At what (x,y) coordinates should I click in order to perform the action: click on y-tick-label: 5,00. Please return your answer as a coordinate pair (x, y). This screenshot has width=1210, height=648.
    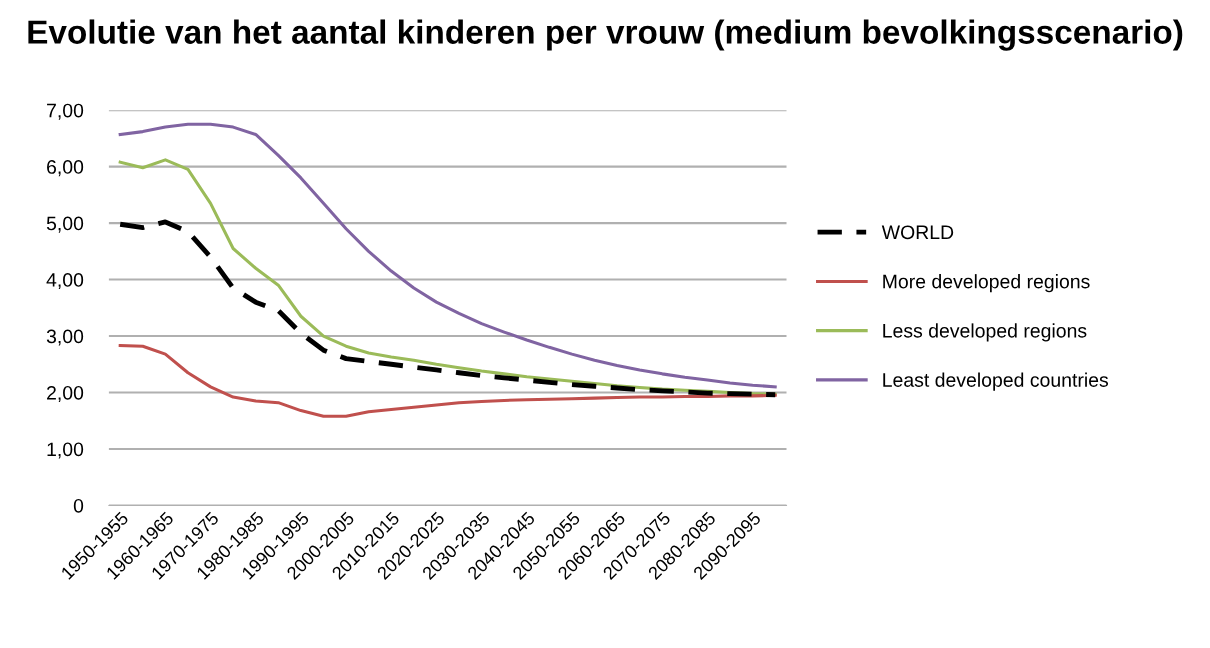
    Looking at the image, I should click on (65, 224).